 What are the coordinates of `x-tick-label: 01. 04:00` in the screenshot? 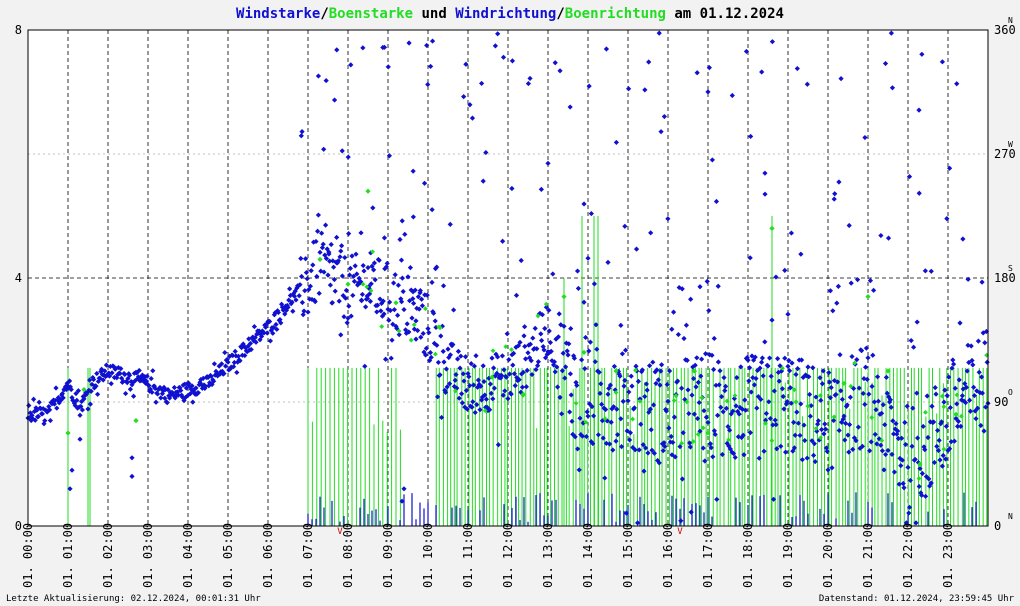 It's located at (188, 555).